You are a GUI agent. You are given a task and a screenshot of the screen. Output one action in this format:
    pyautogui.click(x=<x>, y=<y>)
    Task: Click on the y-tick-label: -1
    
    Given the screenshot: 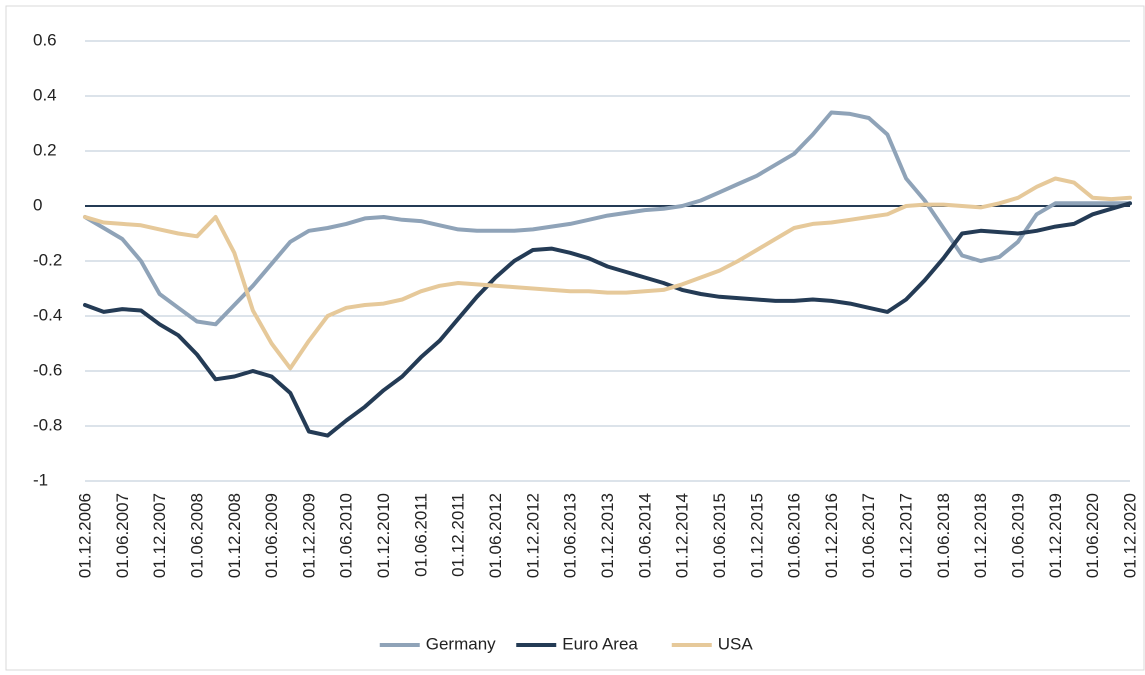 What is the action you would take?
    pyautogui.click(x=40, y=479)
    